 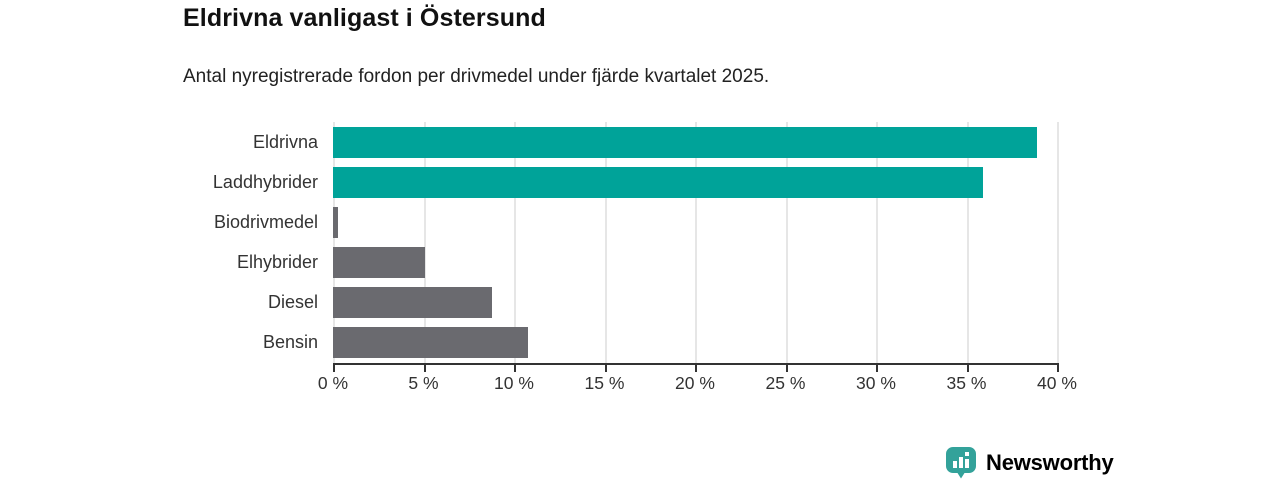 What do you see at coordinates (265, 181) in the screenshot?
I see `category-label: Laddhybrider` at bounding box center [265, 181].